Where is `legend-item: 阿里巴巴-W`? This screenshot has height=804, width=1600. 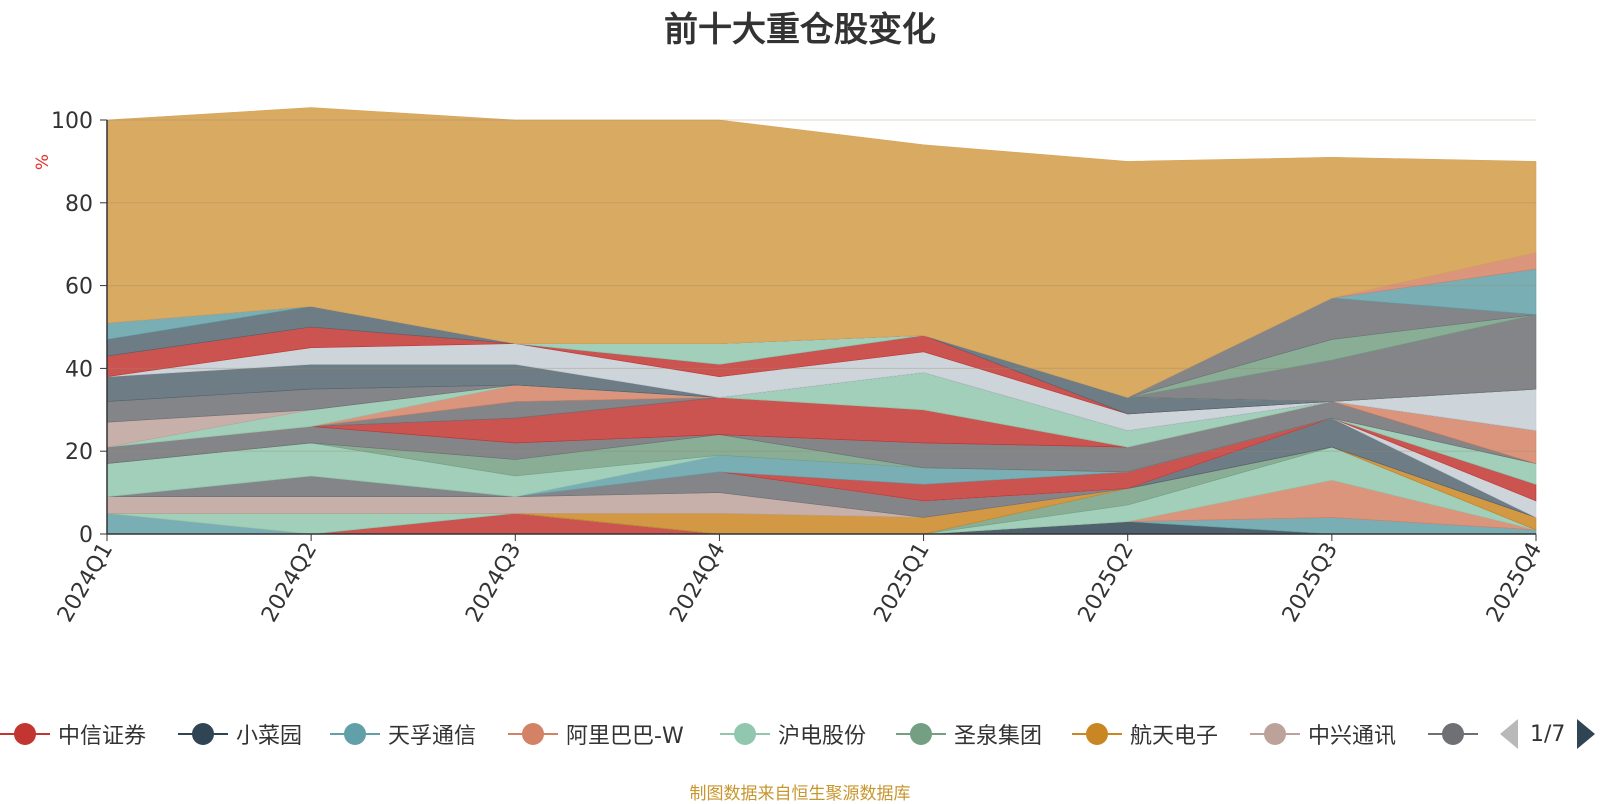
legend-item: 阿里巴巴-W is located at coordinates (596, 734).